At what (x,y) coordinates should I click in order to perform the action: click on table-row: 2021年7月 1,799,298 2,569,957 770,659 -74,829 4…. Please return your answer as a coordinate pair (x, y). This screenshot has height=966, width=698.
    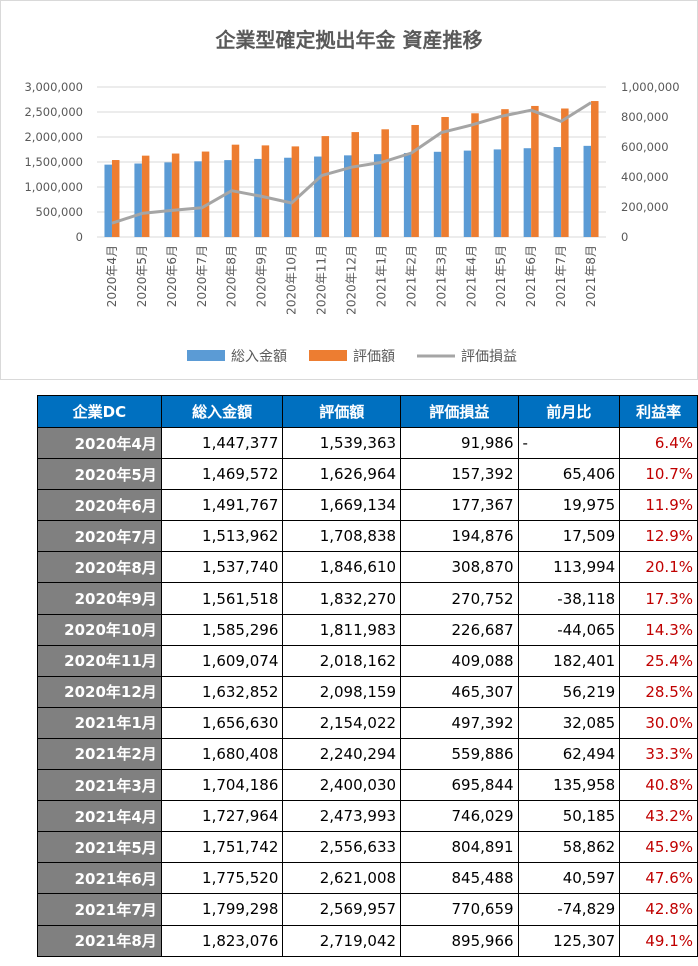
    Looking at the image, I should click on (367, 909).